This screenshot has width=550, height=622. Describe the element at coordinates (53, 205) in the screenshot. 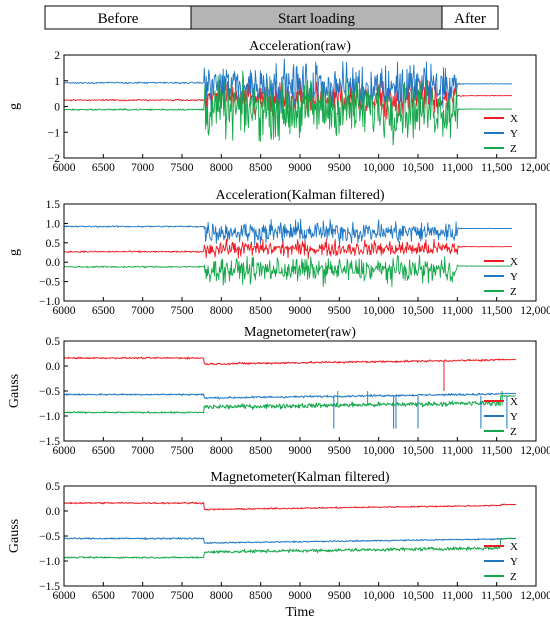

I see `y-tick-label: 1.5` at that location.